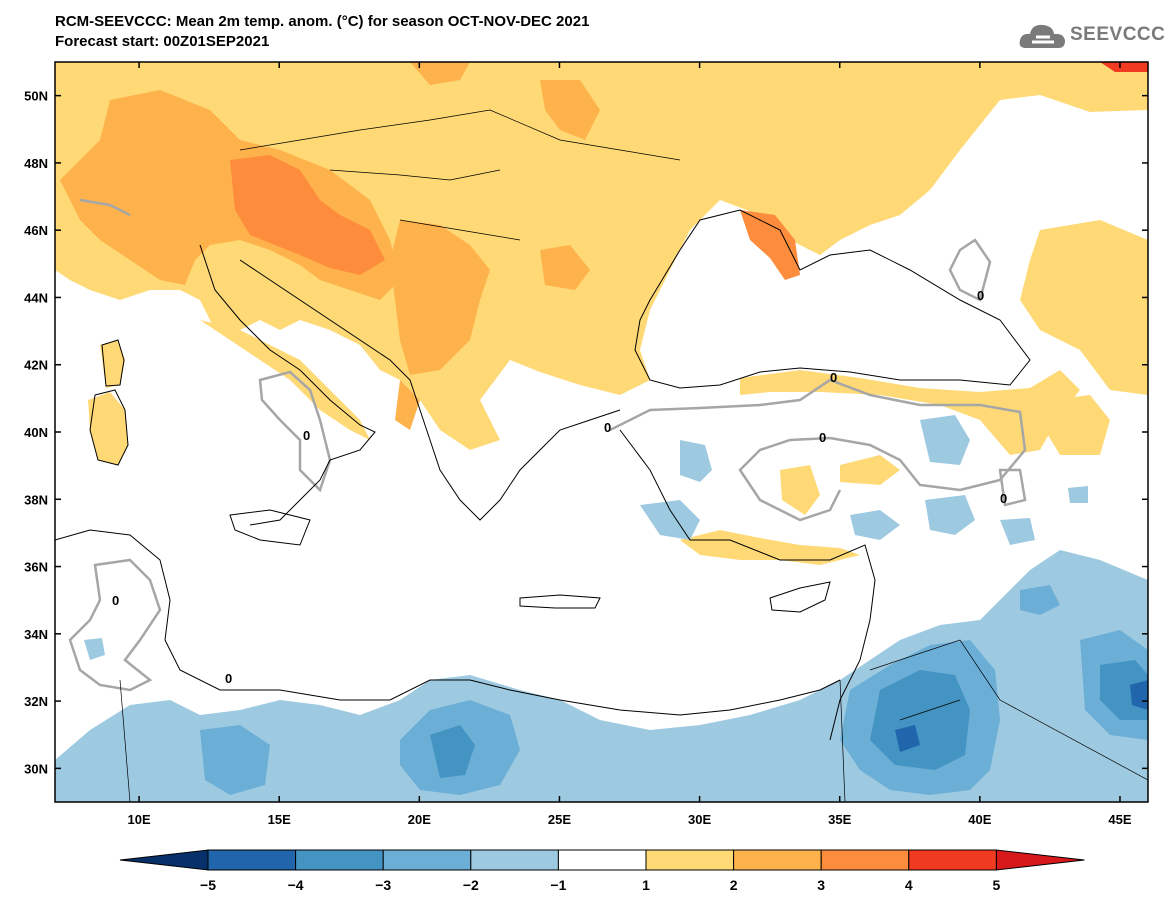  Describe the element at coordinates (558, 885) in the screenshot. I see `colorbar-label: −1` at that location.